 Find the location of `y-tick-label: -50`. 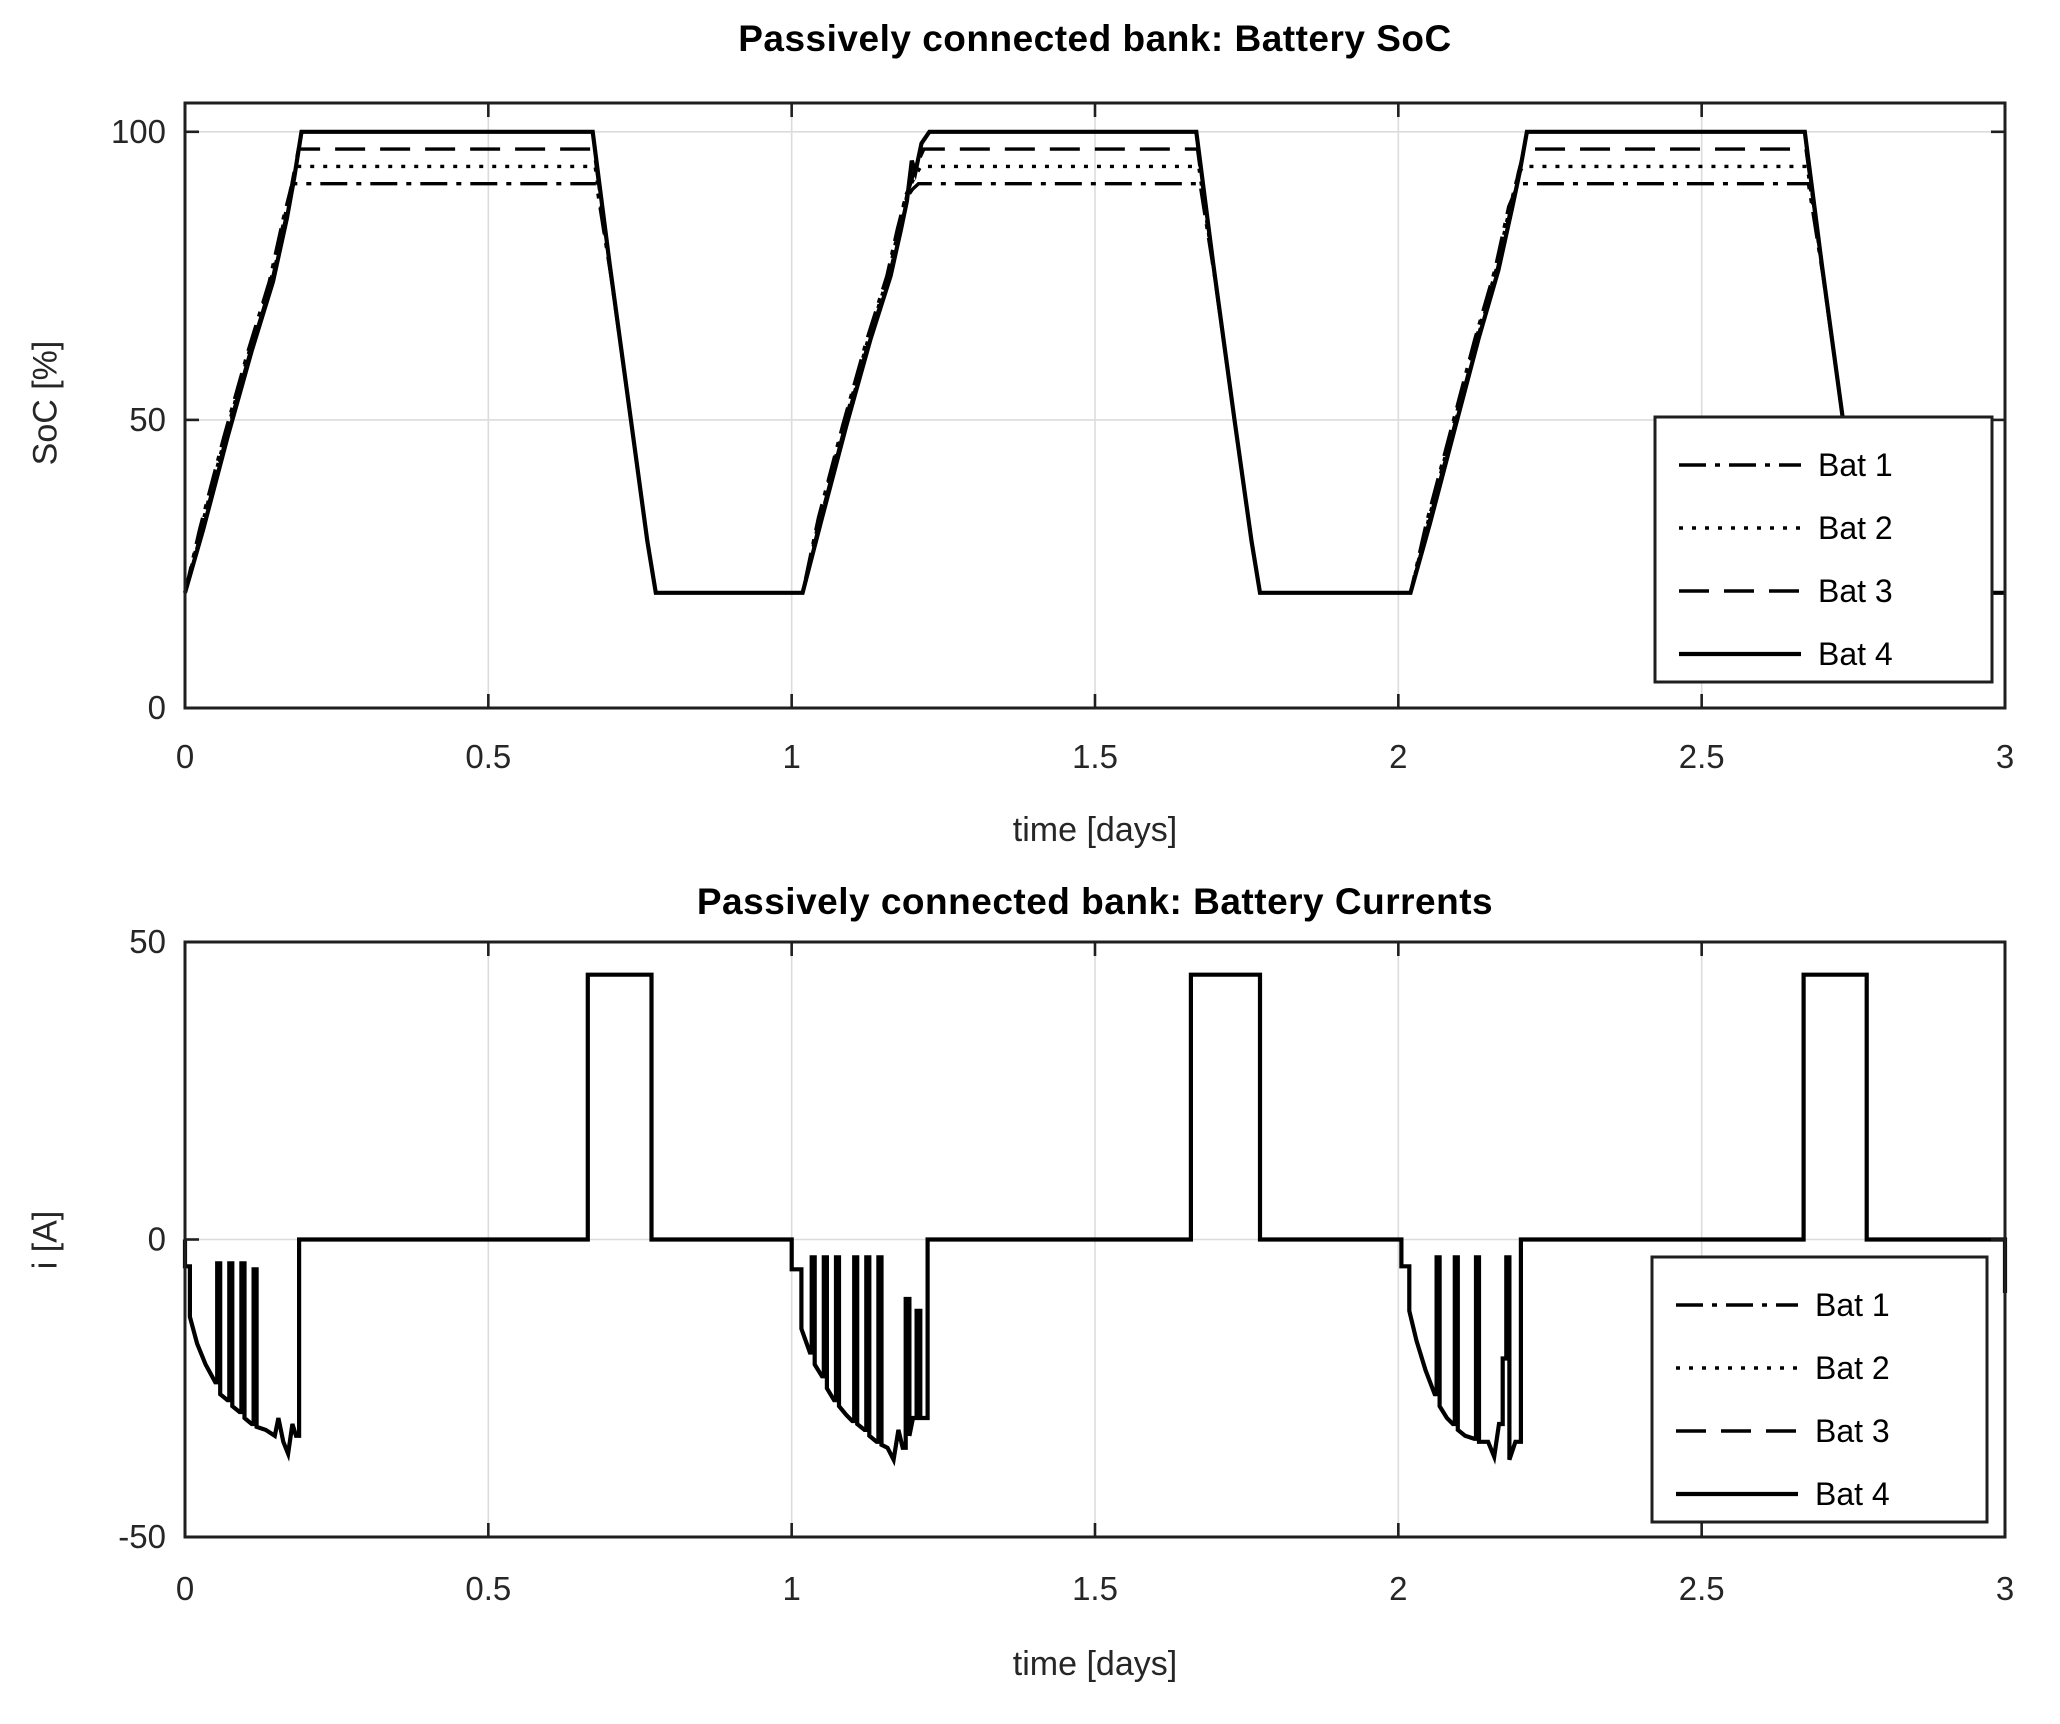

y-tick-label: -50 is located at coordinates (142, 1536).